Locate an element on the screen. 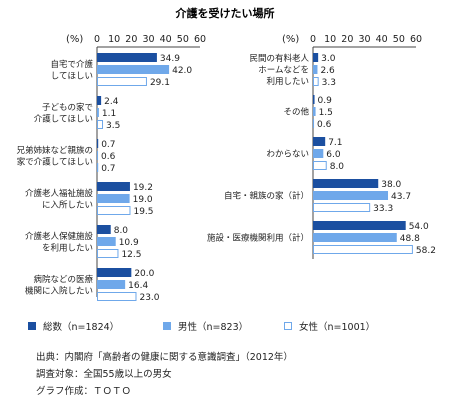  category-label: 兄弟姉妹など親族の is located at coordinates (54, 150).